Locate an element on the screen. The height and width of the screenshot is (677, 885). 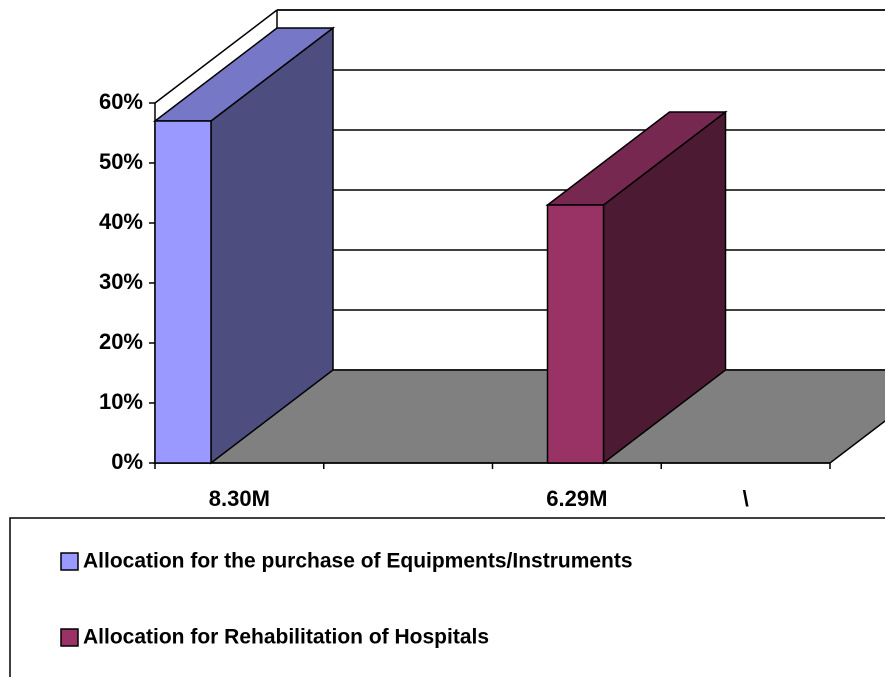
y-tick-label: 30% is located at coordinates (121, 281).